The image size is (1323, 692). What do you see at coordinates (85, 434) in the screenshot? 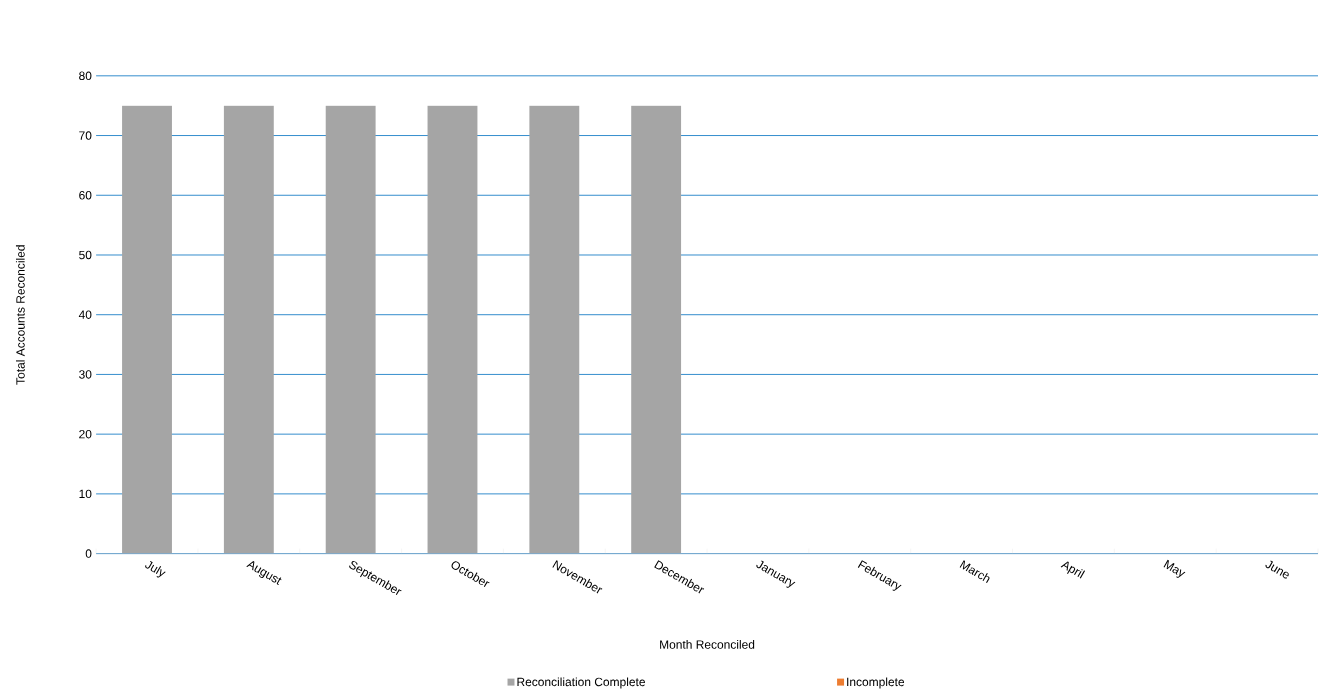
I see `y-tick-label: 20` at bounding box center [85, 434].